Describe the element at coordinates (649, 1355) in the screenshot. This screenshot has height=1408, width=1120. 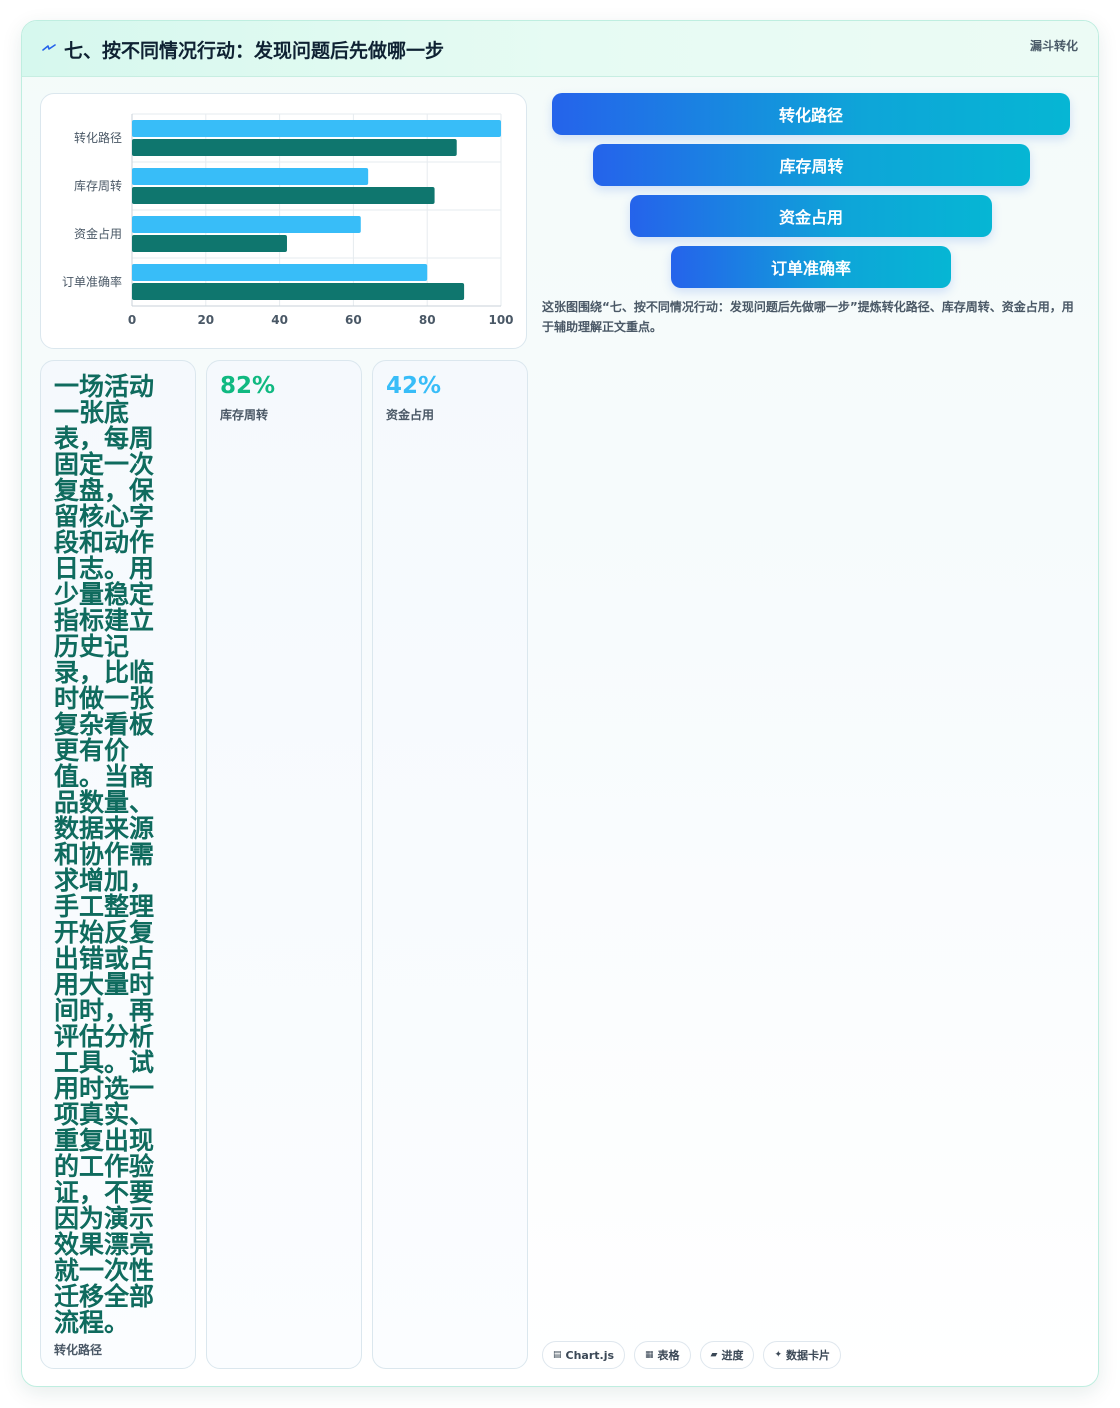
I see `table-icon: ▦` at that location.